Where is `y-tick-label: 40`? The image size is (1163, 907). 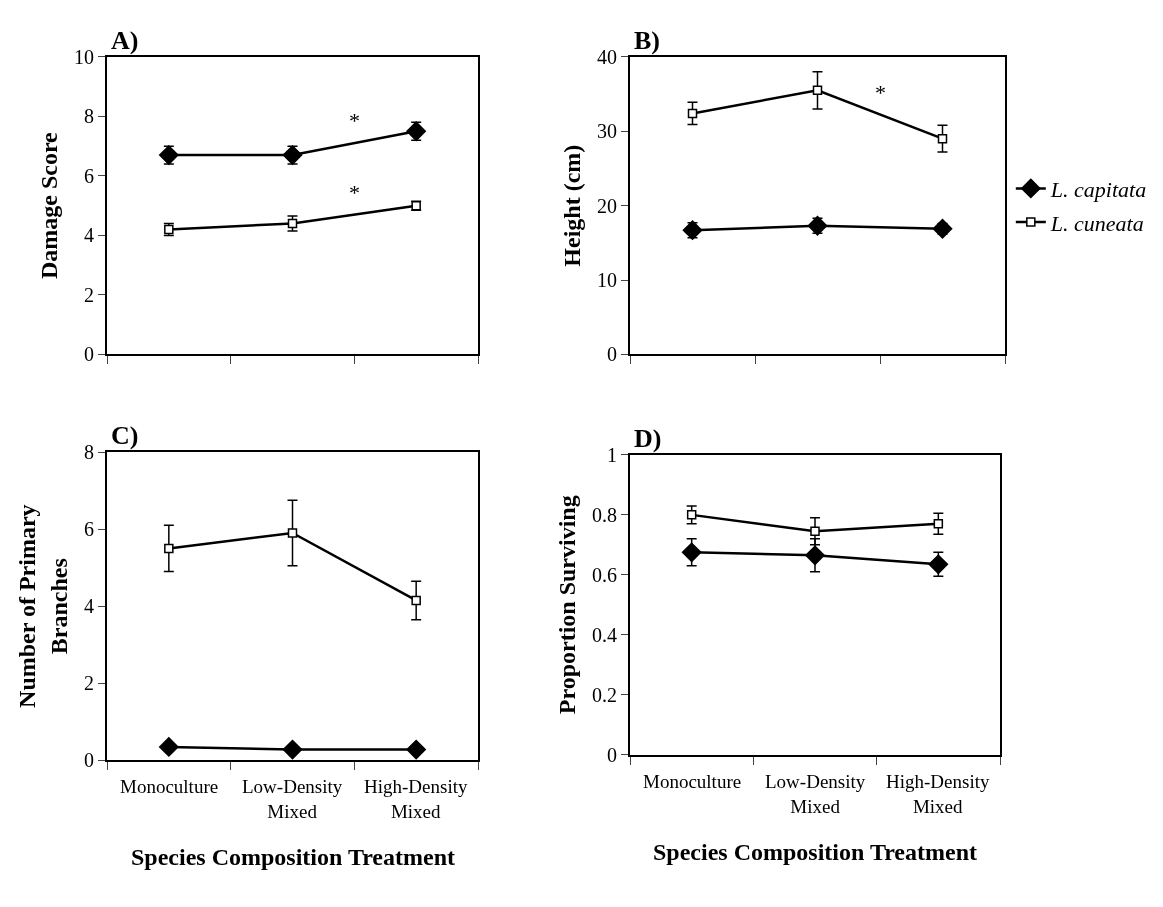 y-tick-label: 40 is located at coordinates (607, 56).